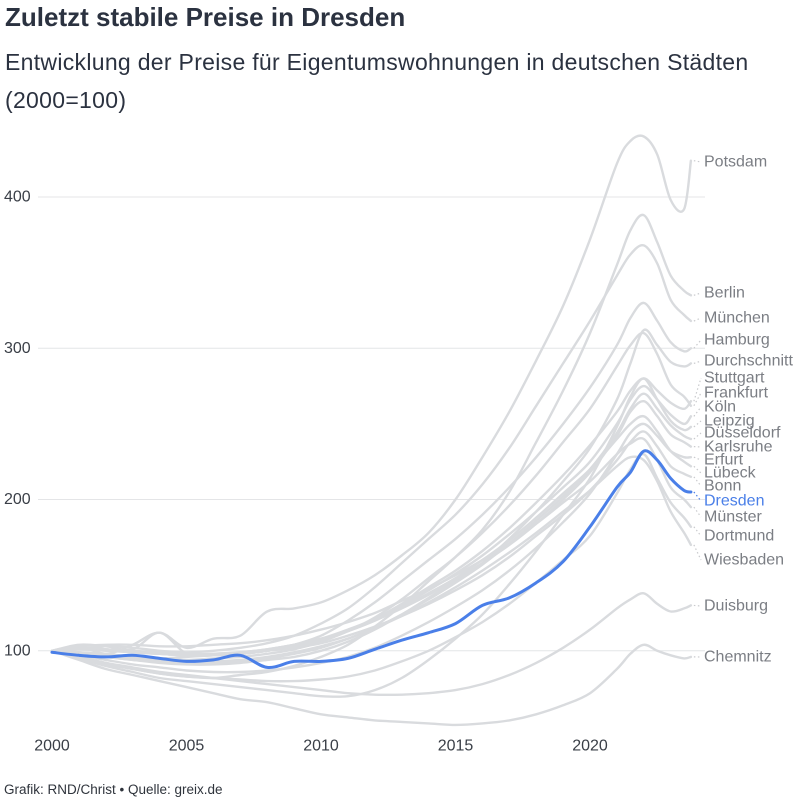 The width and height of the screenshot is (800, 800). What do you see at coordinates (697, 389) in the screenshot?
I see `label-leader-stuttgart` at bounding box center [697, 389].